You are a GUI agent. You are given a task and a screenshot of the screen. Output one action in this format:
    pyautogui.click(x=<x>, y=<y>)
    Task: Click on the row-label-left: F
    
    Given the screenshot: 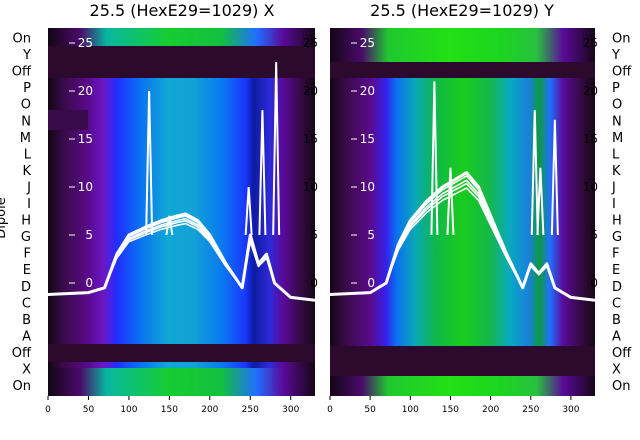 What is the action you would take?
    pyautogui.click(x=27, y=254)
    